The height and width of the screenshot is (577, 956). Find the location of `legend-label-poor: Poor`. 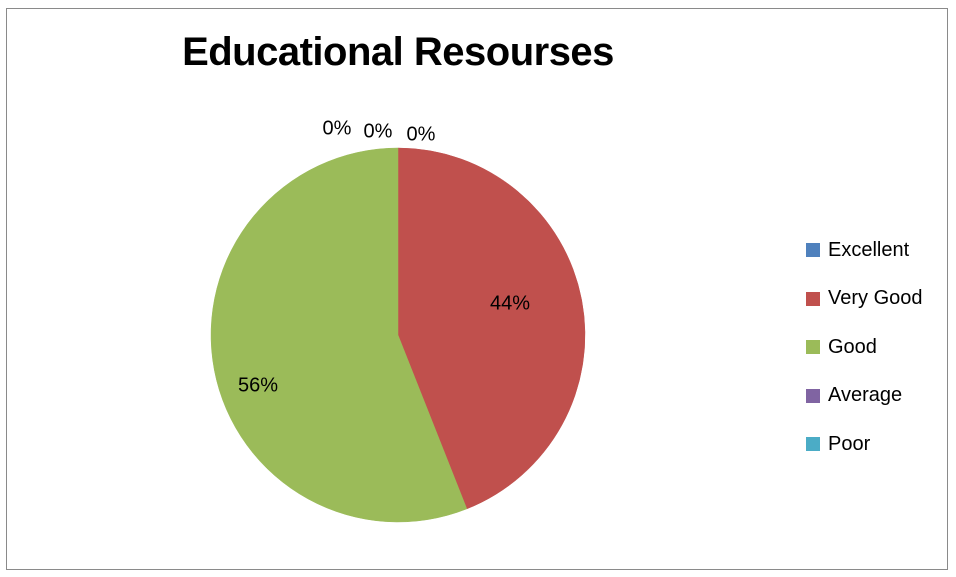

legend-label-poor: Poor is located at coordinates (849, 443).